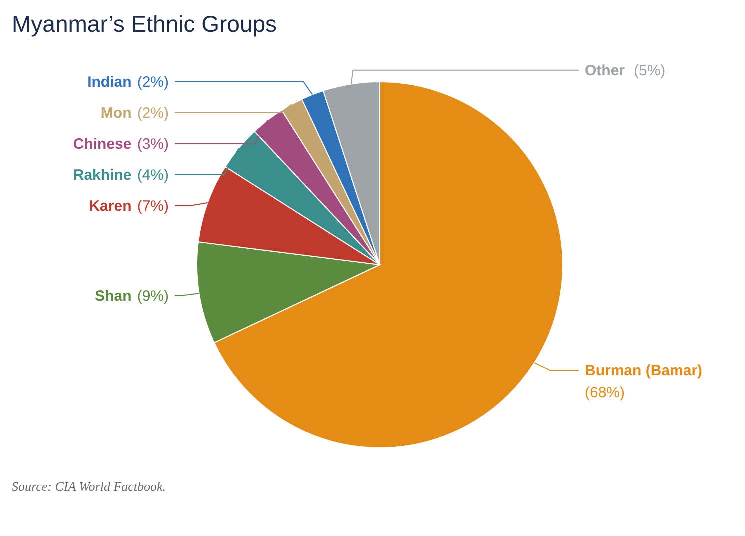 Image resolution: width=745 pixels, height=536 pixels. Describe the element at coordinates (89, 486) in the screenshot. I see `source-note: Source: CIA World Factbook.` at that location.